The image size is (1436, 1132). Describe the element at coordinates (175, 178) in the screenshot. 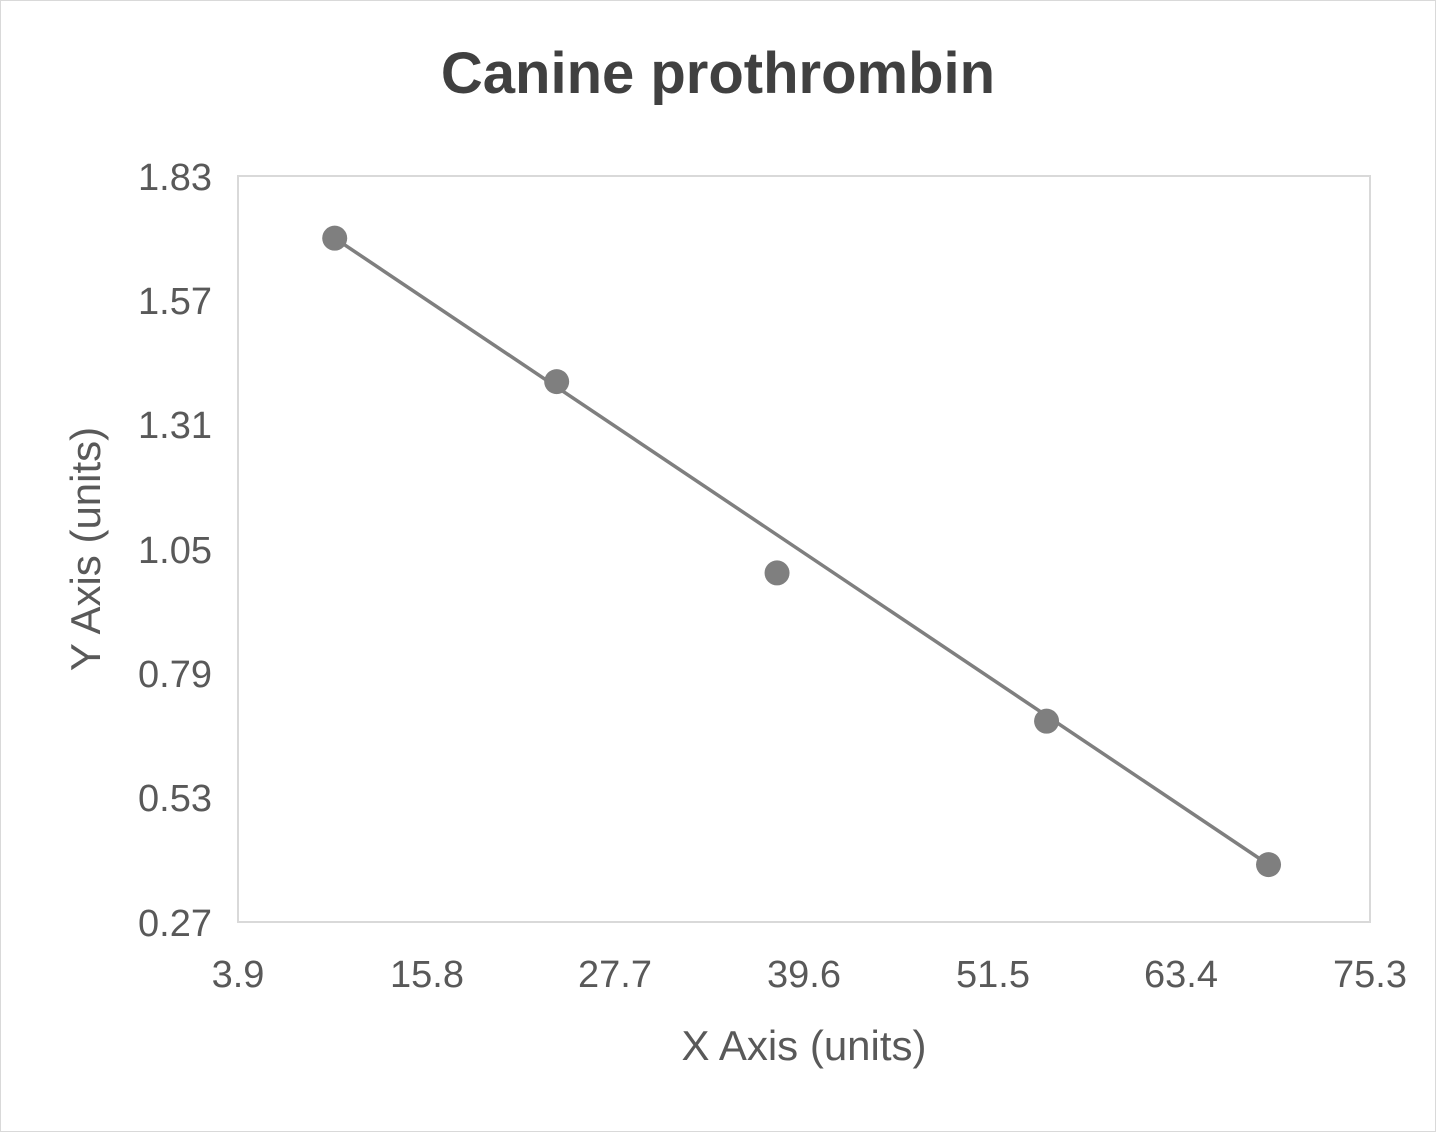

I see `y-tick: 1.83` at that location.